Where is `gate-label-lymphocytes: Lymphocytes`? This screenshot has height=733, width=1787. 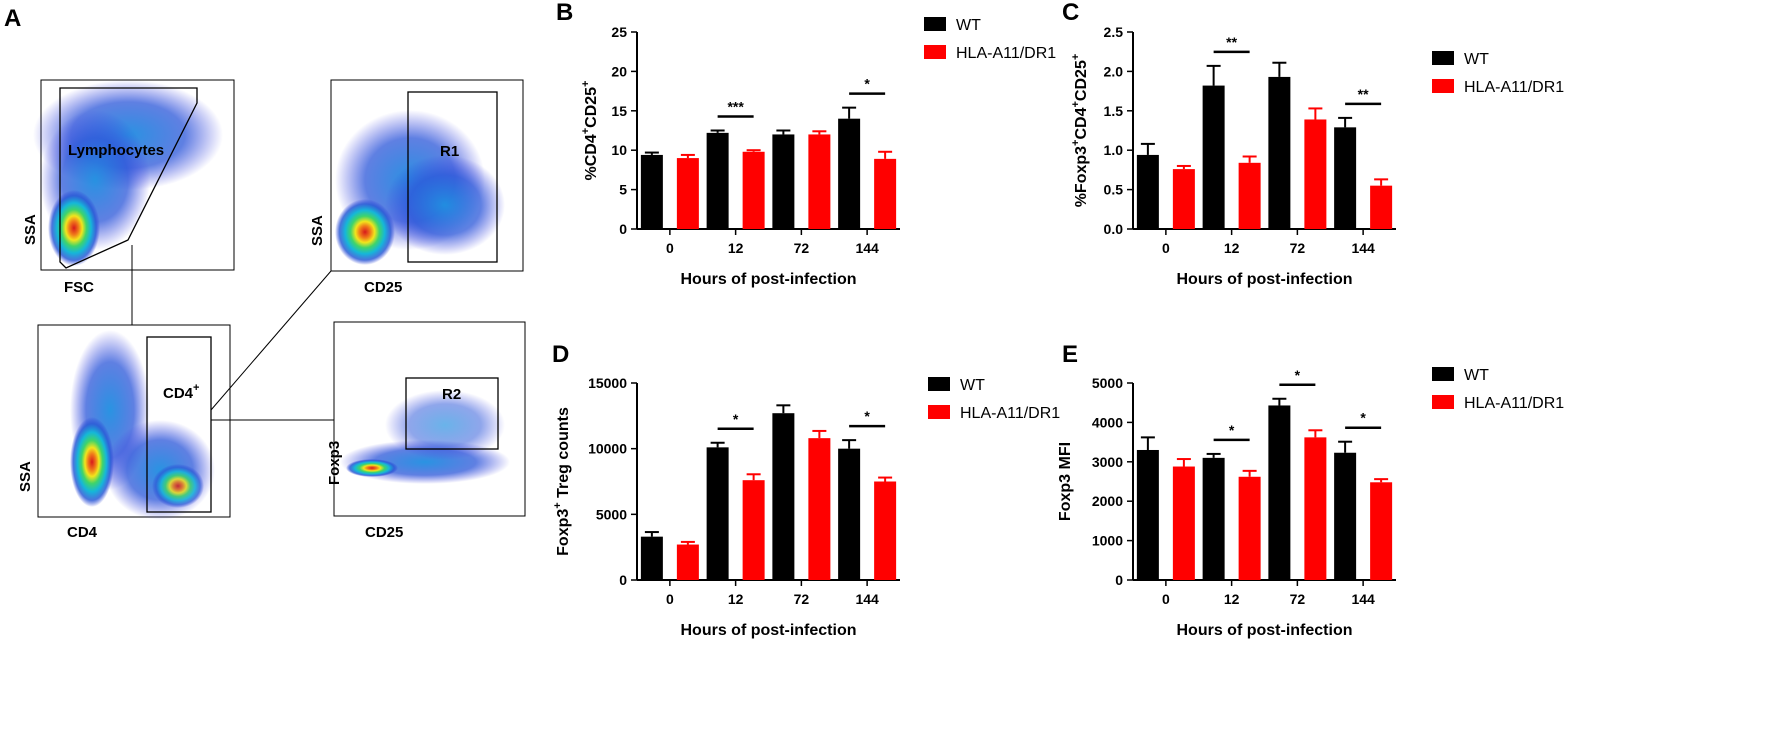
gate-label-lymphocytes: Lymphocytes is located at coordinates (116, 150).